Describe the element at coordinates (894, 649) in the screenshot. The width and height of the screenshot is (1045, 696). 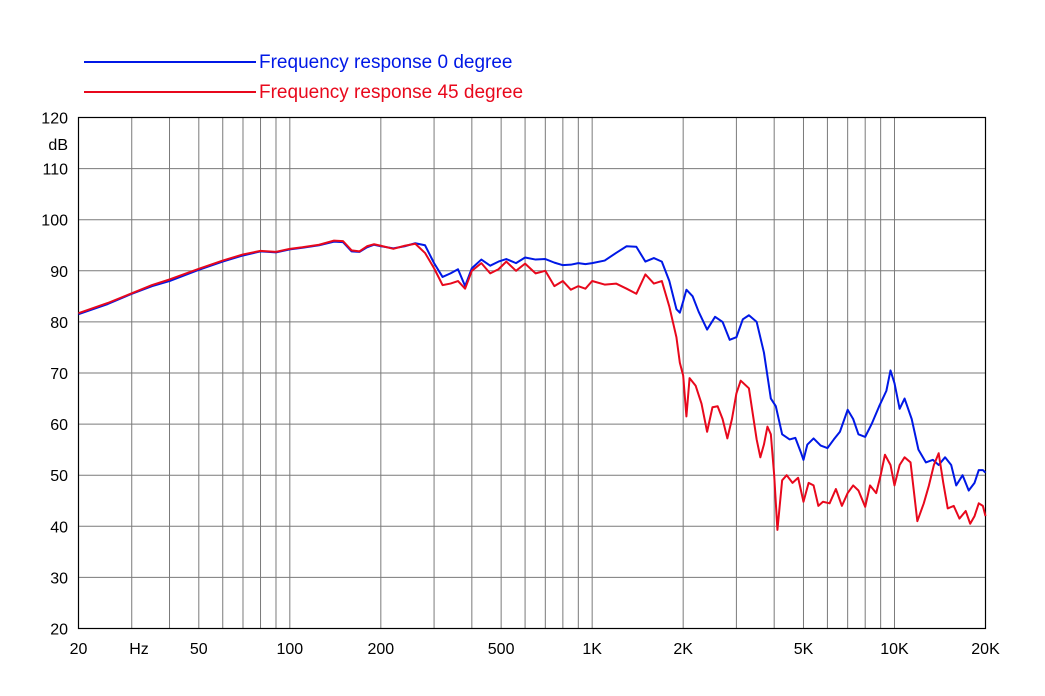
I see `x-tick-label: 10K` at that location.